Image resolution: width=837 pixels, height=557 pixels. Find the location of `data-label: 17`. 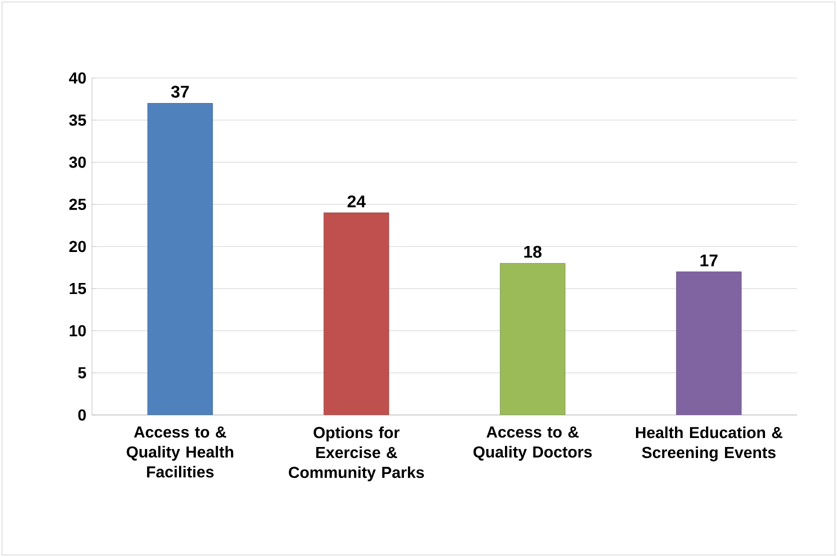

data-label: 17 is located at coordinates (709, 260).